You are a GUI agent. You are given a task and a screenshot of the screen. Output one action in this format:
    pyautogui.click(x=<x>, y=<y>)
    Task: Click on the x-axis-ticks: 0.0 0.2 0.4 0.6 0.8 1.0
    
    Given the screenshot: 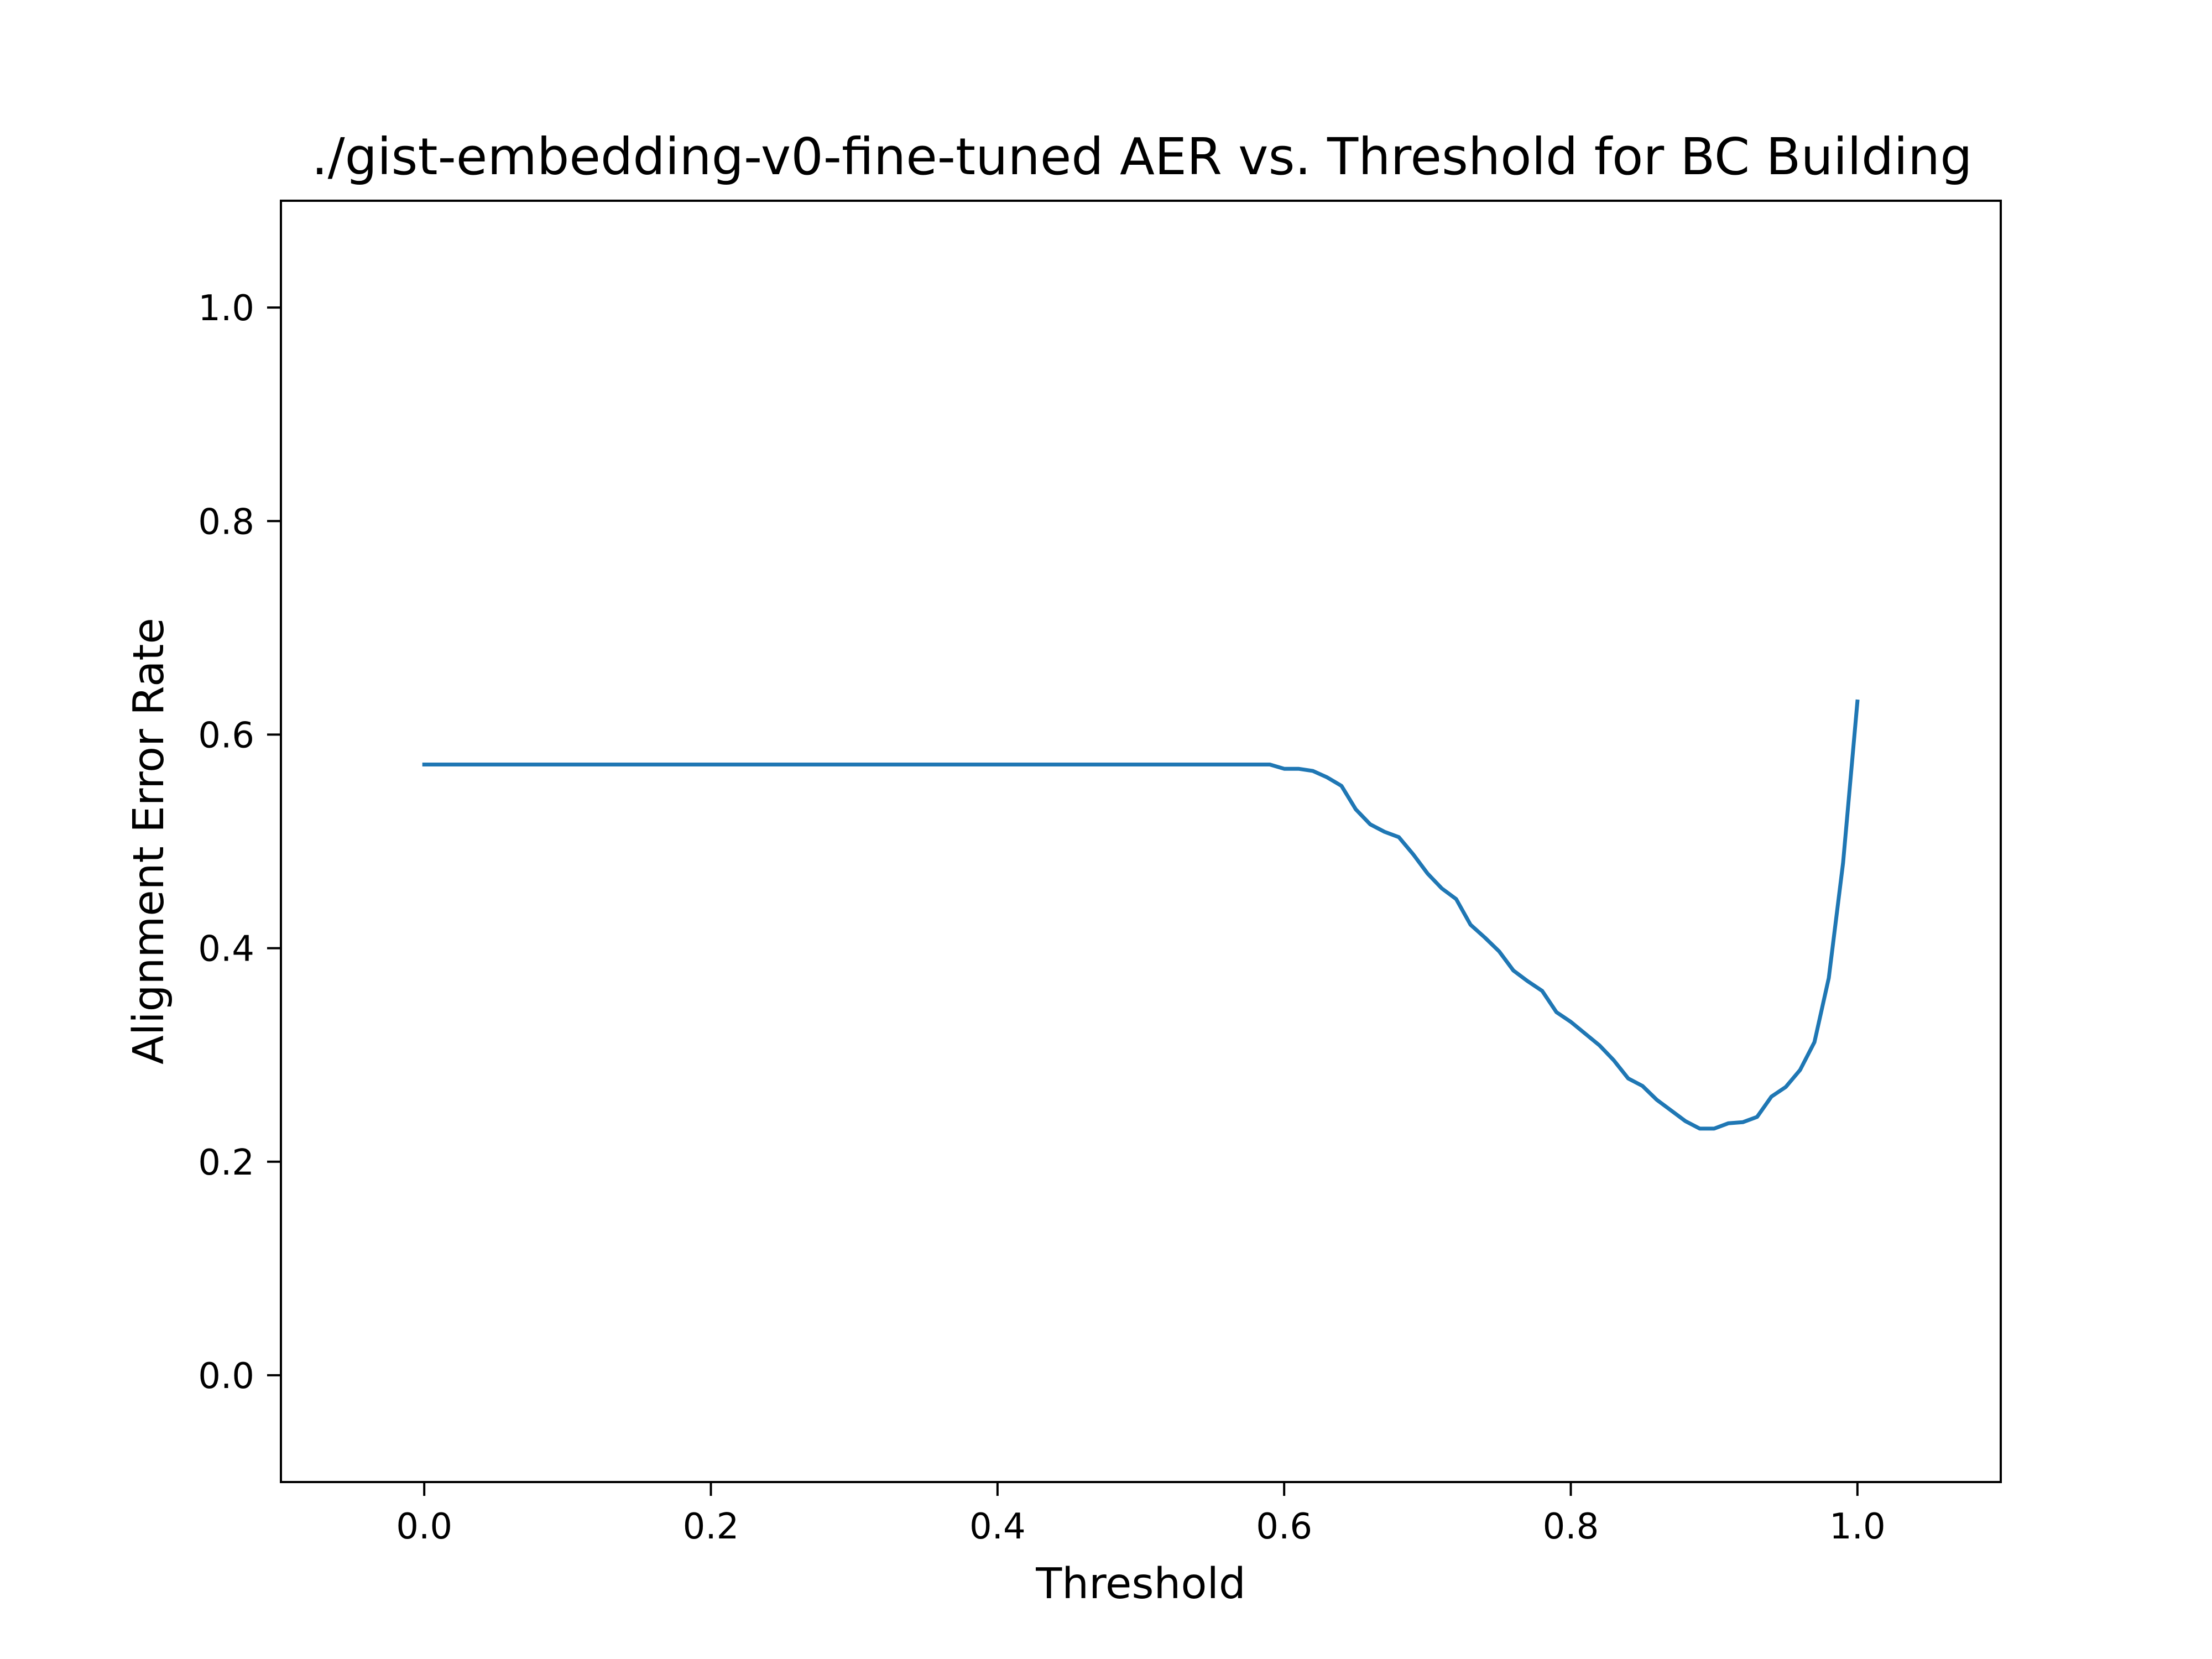 What is the action you would take?
    pyautogui.click(x=1141, y=1515)
    